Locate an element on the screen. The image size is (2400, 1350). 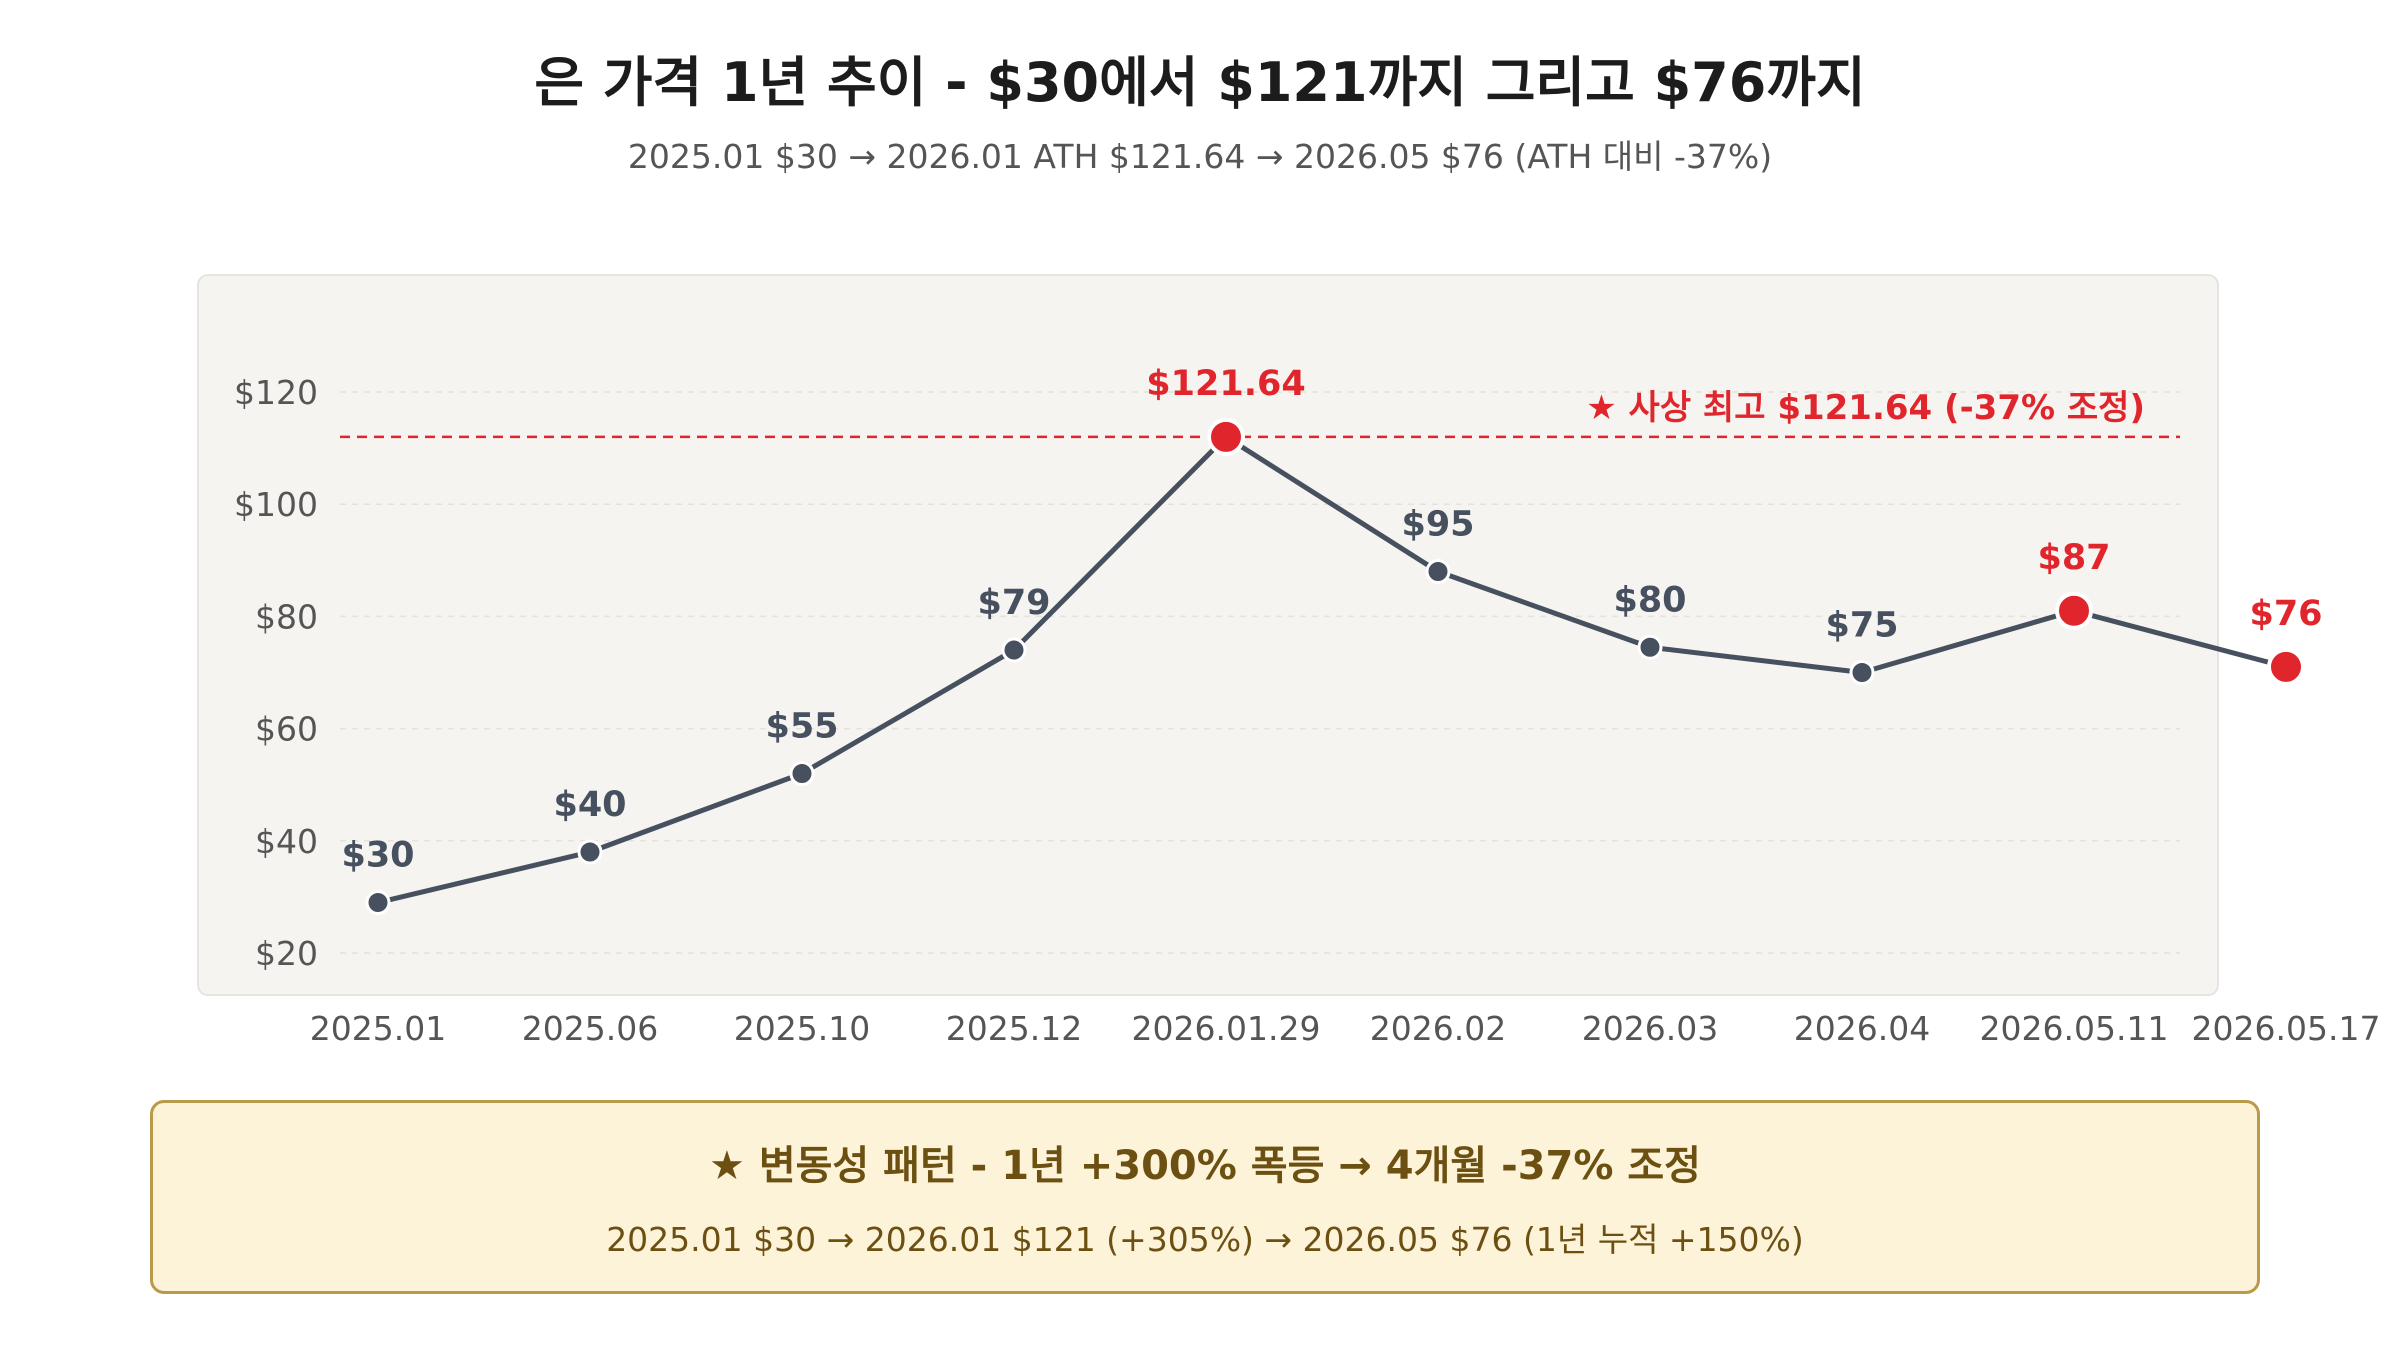
x-tick-label: 2025.10 is located at coordinates (802, 1028).